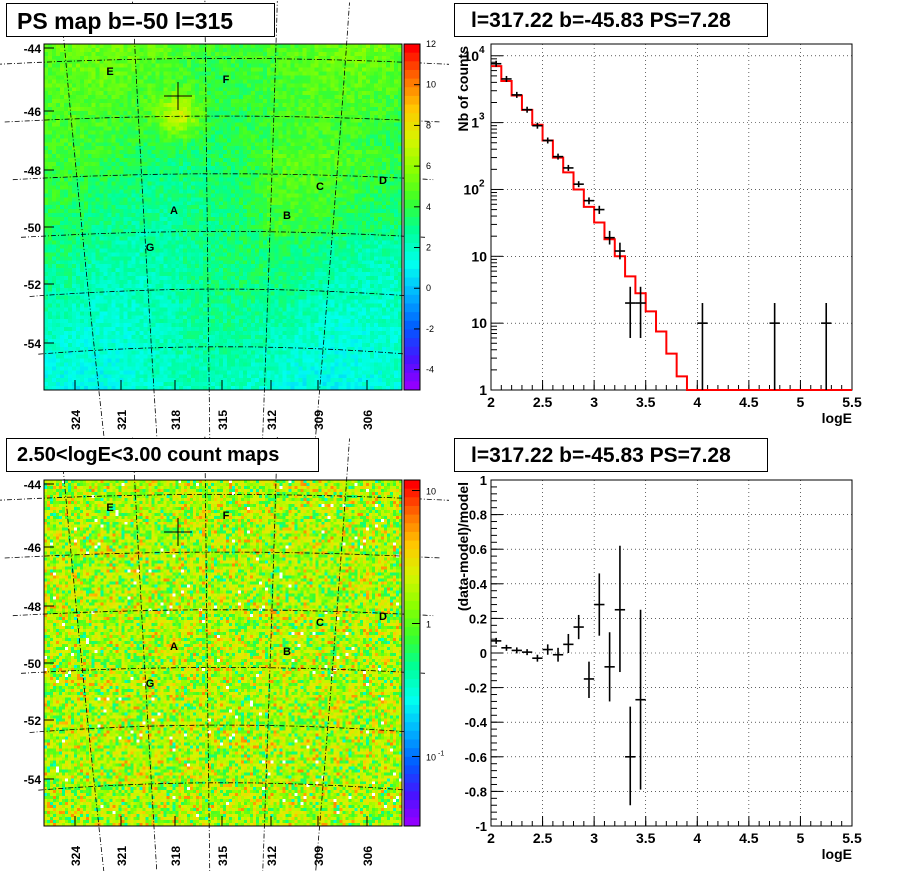 This screenshot has width=898, height=871. I want to click on data-points, so click(568, 675).